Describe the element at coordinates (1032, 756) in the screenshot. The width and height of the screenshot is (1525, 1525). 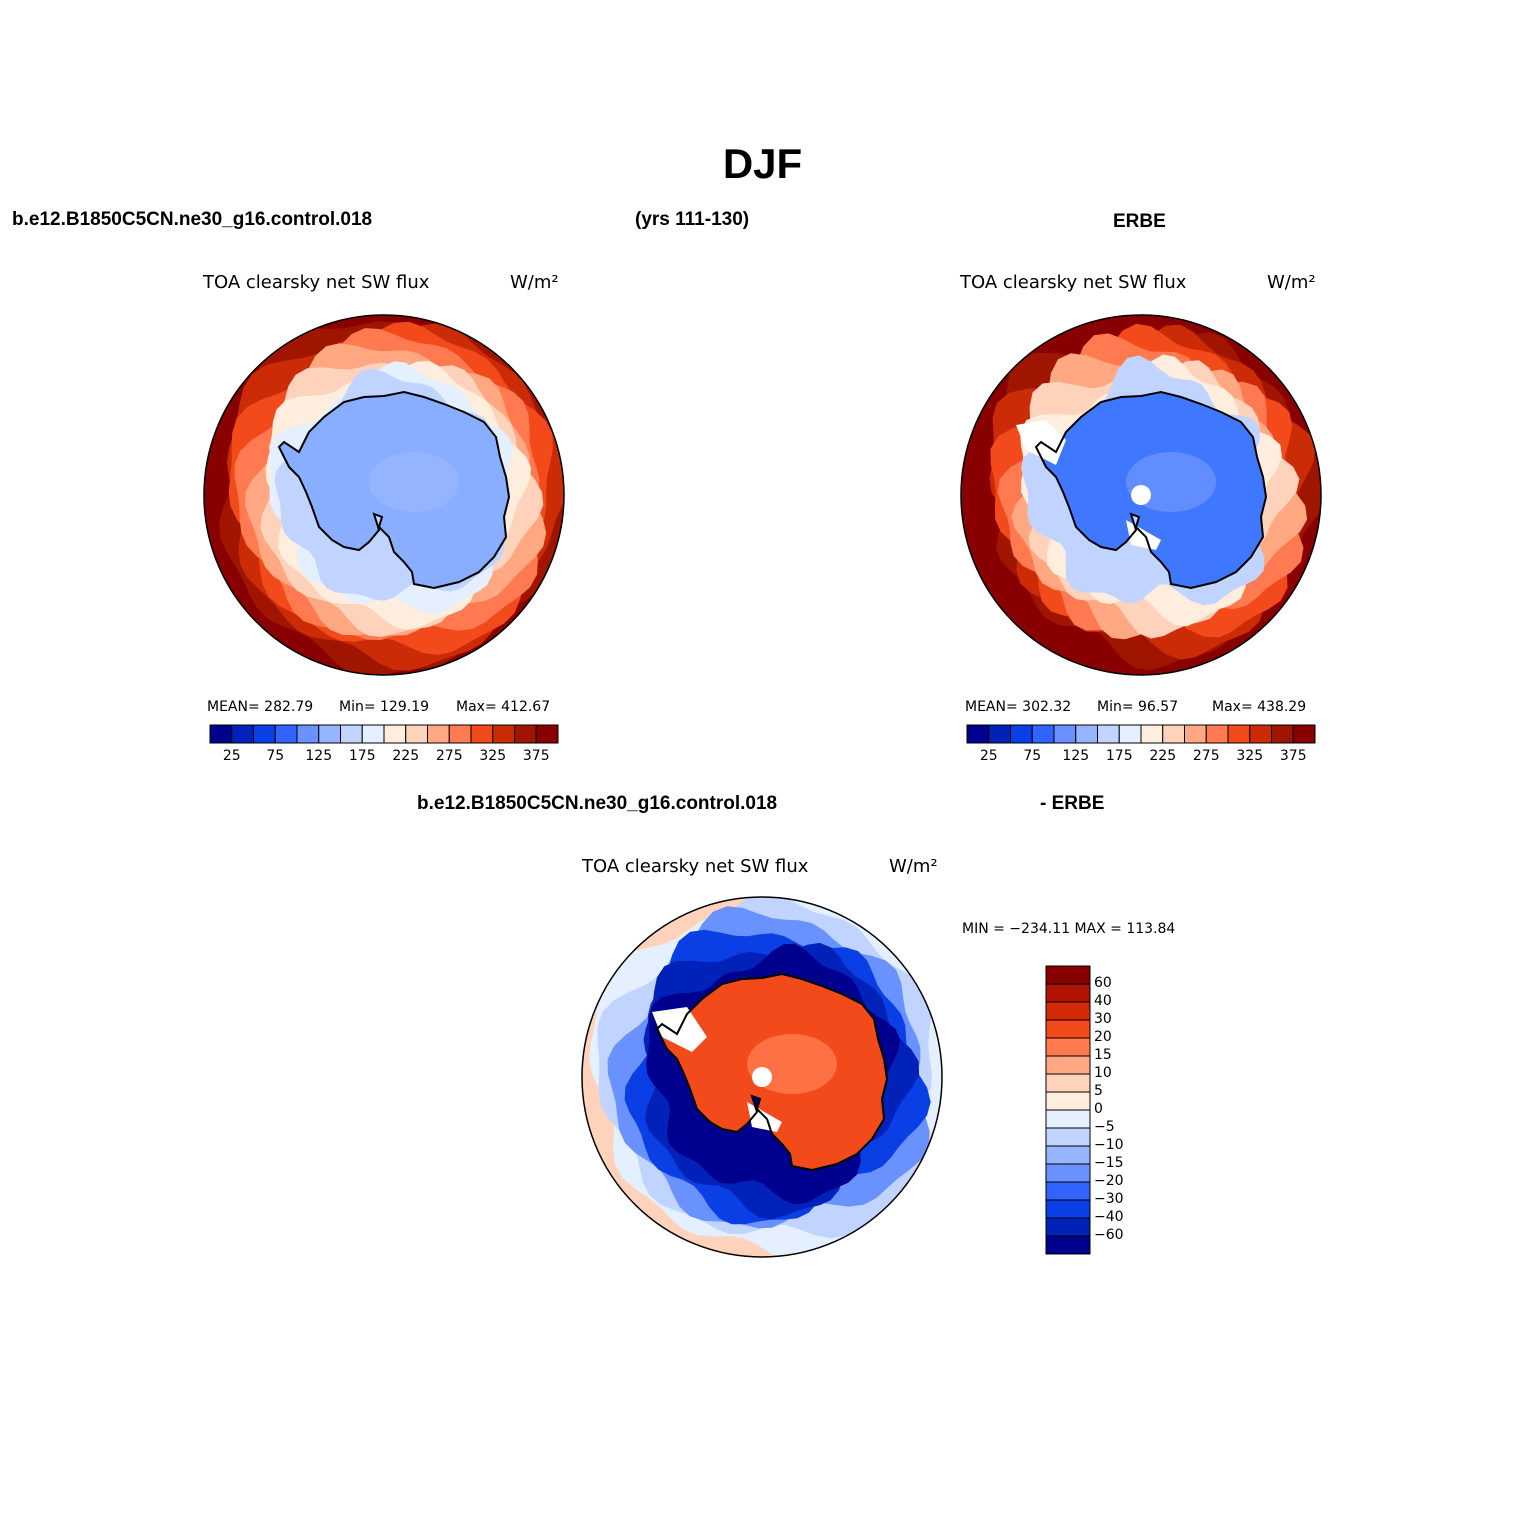
I see `obs-colorbar-tick-label: 75` at that location.